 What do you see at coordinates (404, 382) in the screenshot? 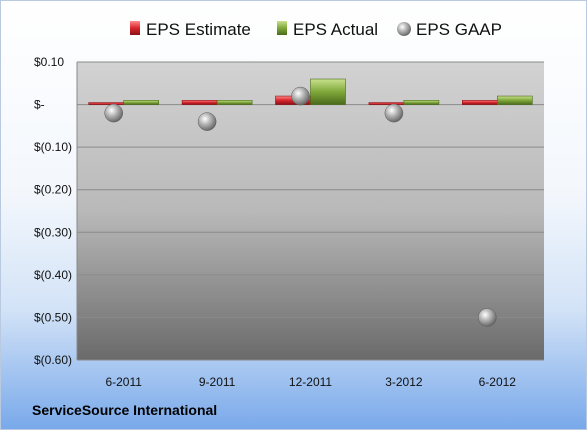
I see `x-tick-label: 3-2012` at bounding box center [404, 382].